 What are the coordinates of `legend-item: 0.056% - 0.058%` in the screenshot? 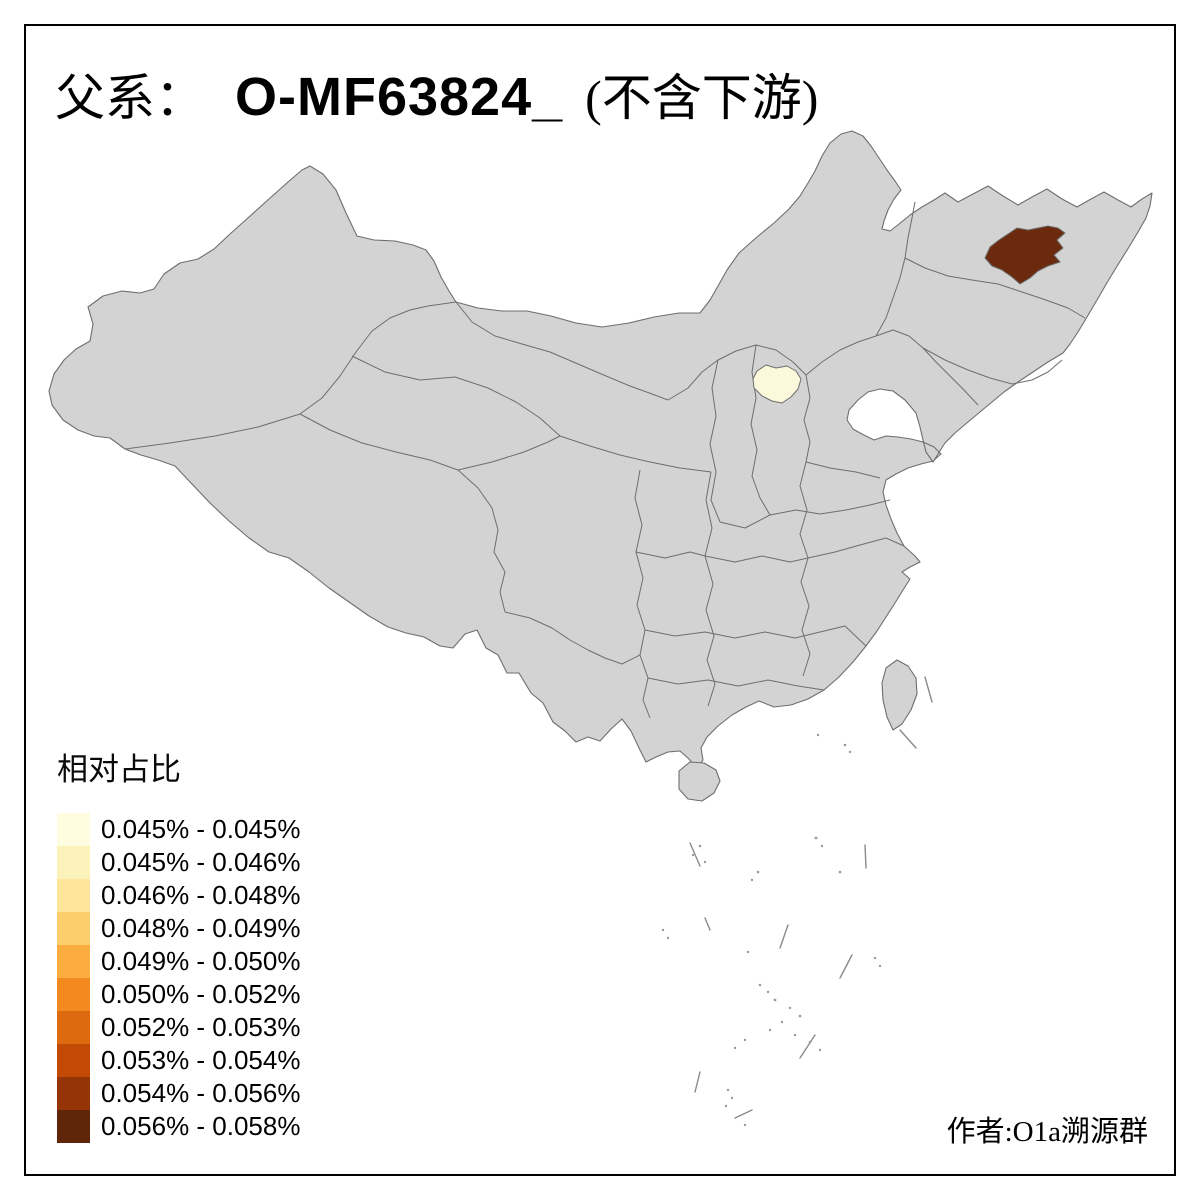 It's located at (178, 1126).